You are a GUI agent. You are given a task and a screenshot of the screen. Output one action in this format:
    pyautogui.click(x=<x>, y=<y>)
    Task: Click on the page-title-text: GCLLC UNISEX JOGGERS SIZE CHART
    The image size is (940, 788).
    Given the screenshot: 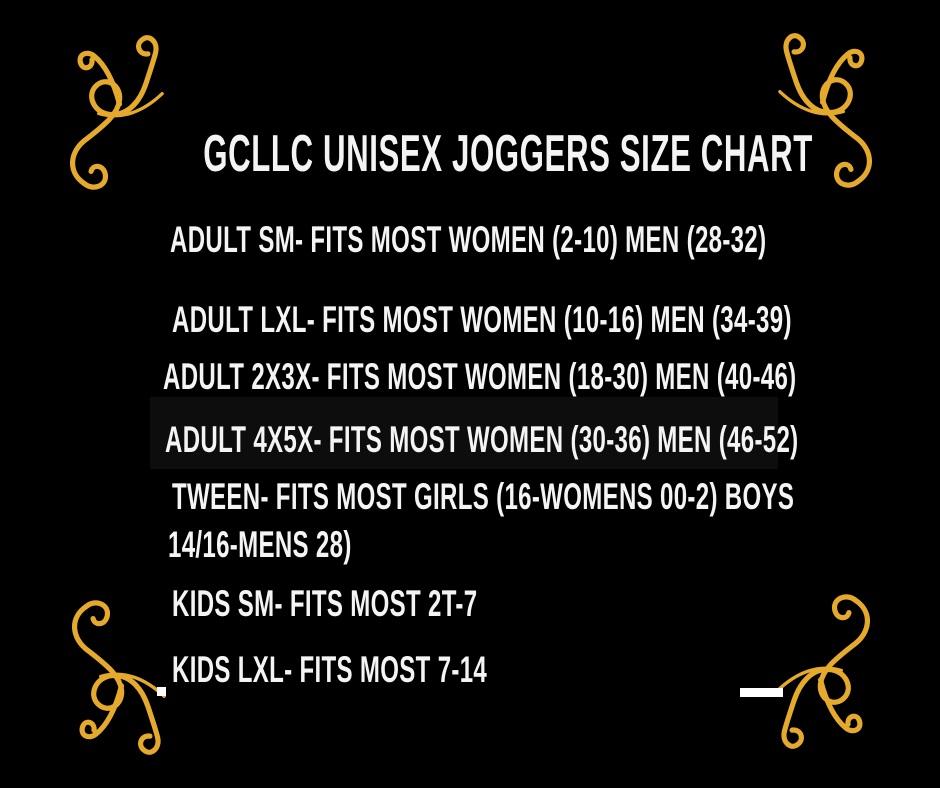 What is the action you would take?
    pyautogui.click(x=508, y=154)
    